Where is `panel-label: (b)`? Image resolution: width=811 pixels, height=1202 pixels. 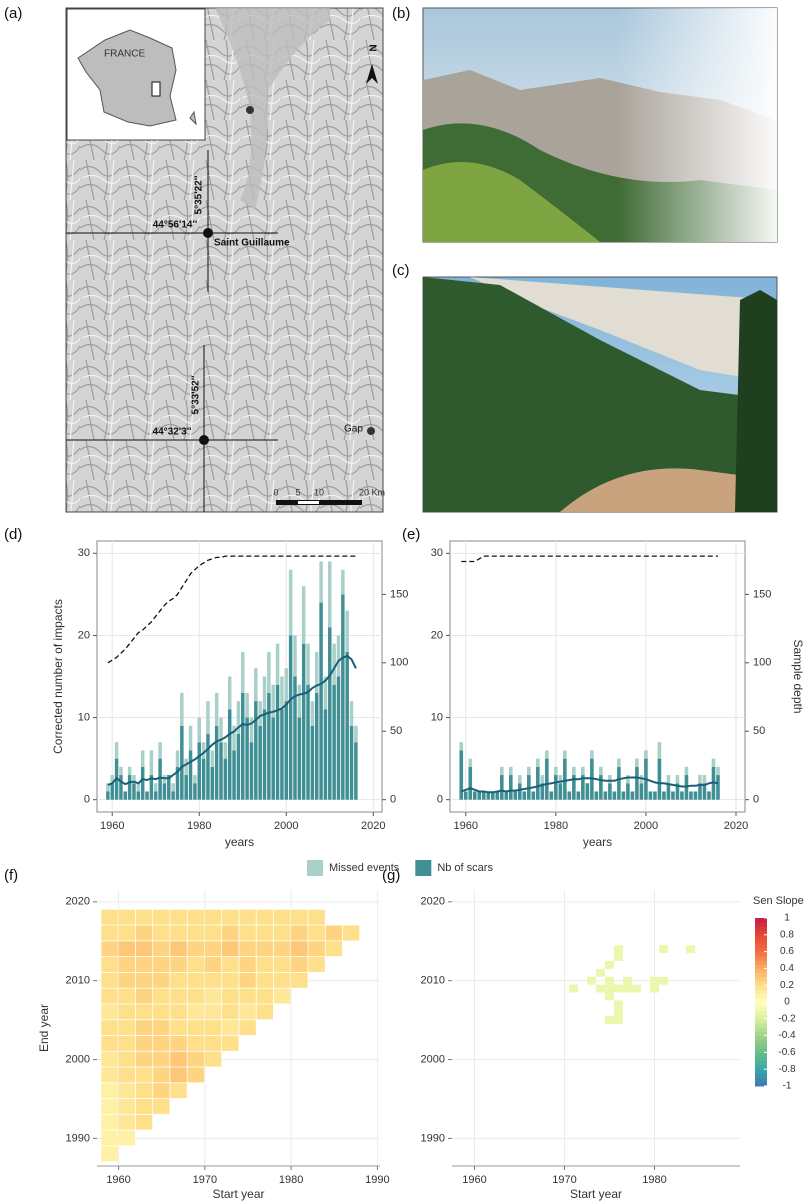
panel-label: (b) is located at coordinates (401, 13).